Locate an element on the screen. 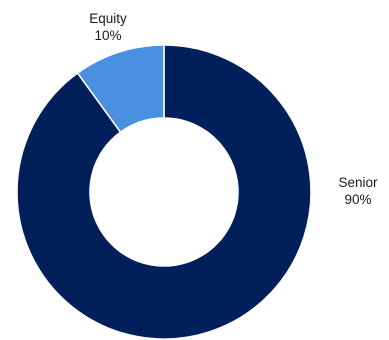  slice-label-equity-value: 10% is located at coordinates (107, 35).